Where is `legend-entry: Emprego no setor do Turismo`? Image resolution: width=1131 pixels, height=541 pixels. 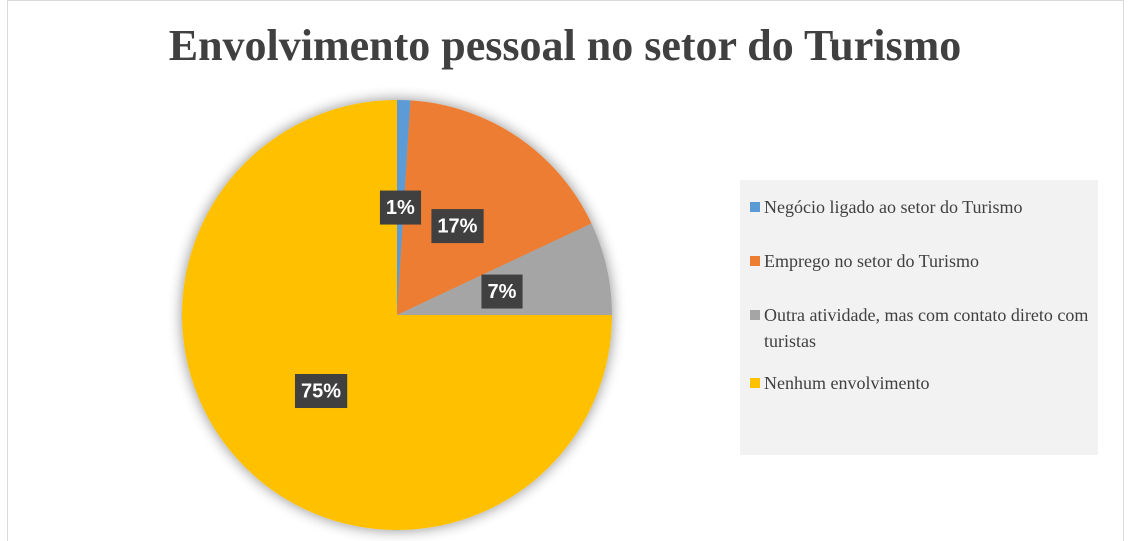
legend-entry: Emprego no setor do Turismo is located at coordinates (920, 261).